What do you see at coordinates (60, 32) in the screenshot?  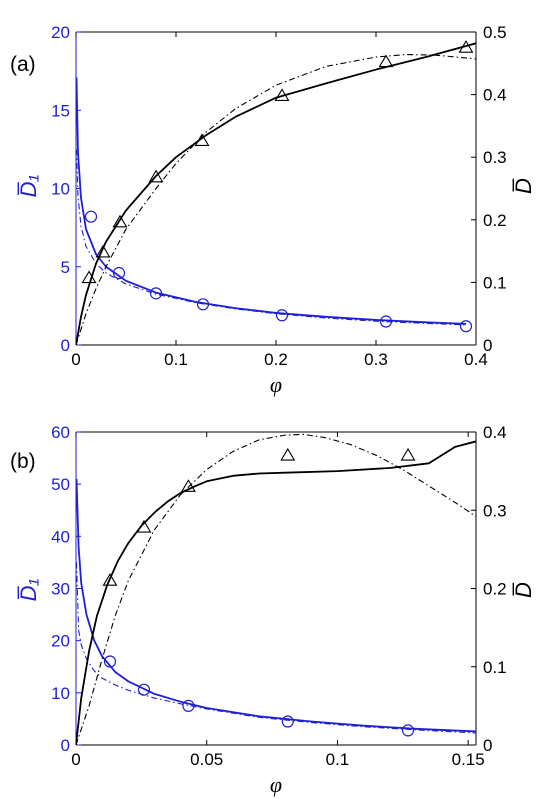 I see `panel-a-left-tick-label: 20` at bounding box center [60, 32].